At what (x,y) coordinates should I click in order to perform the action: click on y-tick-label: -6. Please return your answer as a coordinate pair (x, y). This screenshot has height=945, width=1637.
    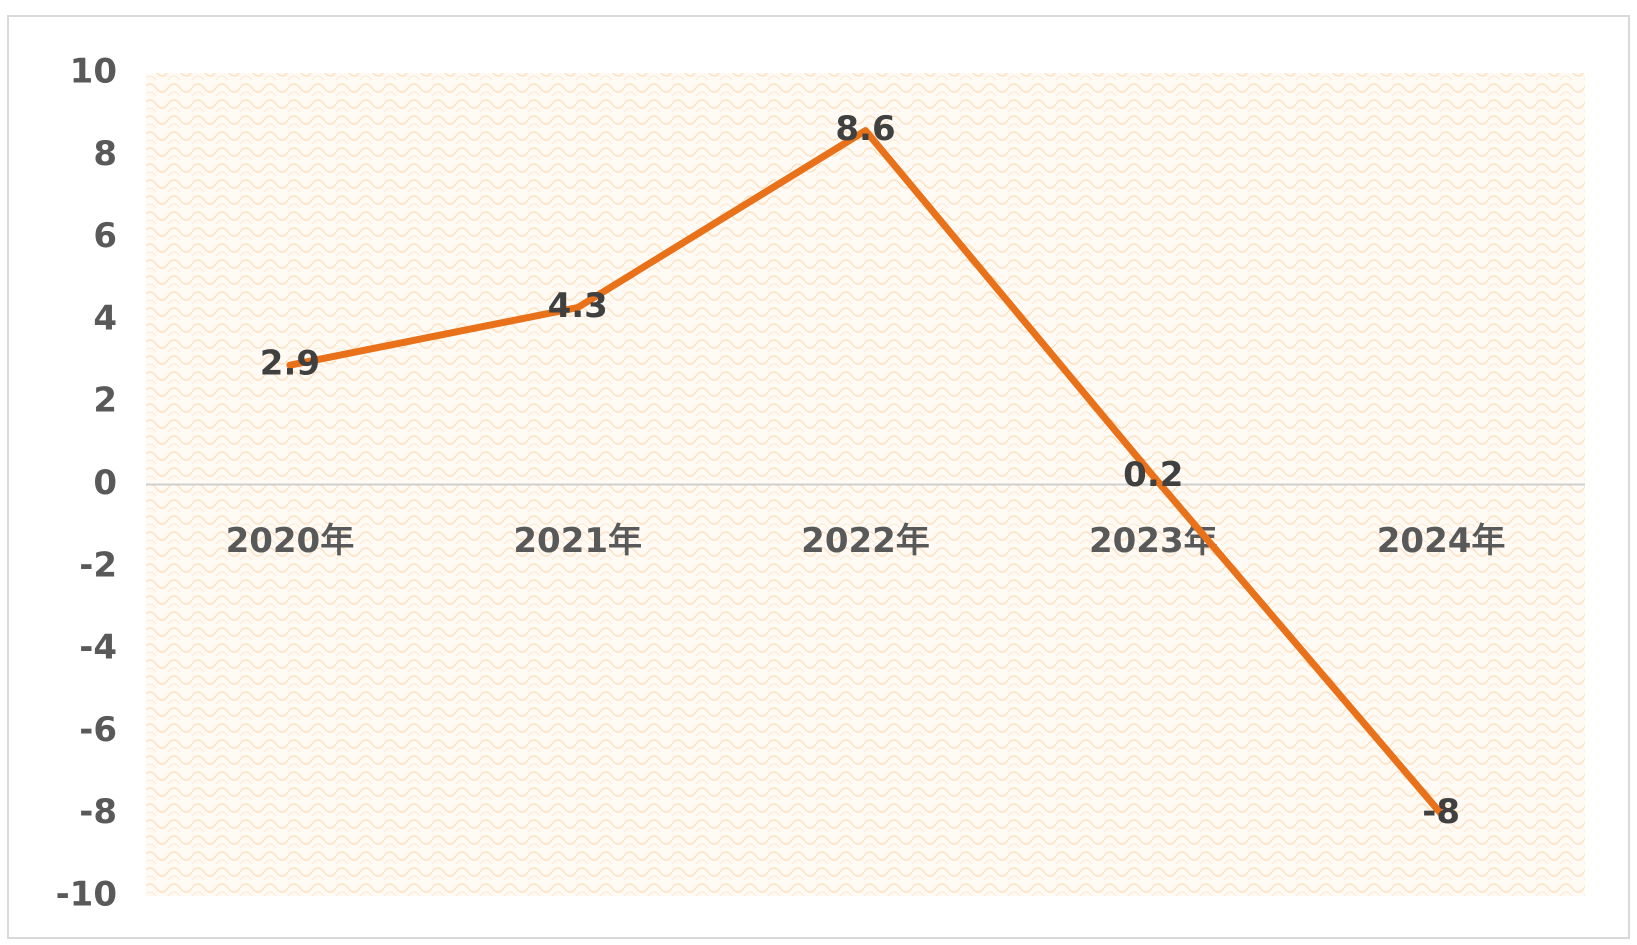
    Looking at the image, I should click on (98, 730).